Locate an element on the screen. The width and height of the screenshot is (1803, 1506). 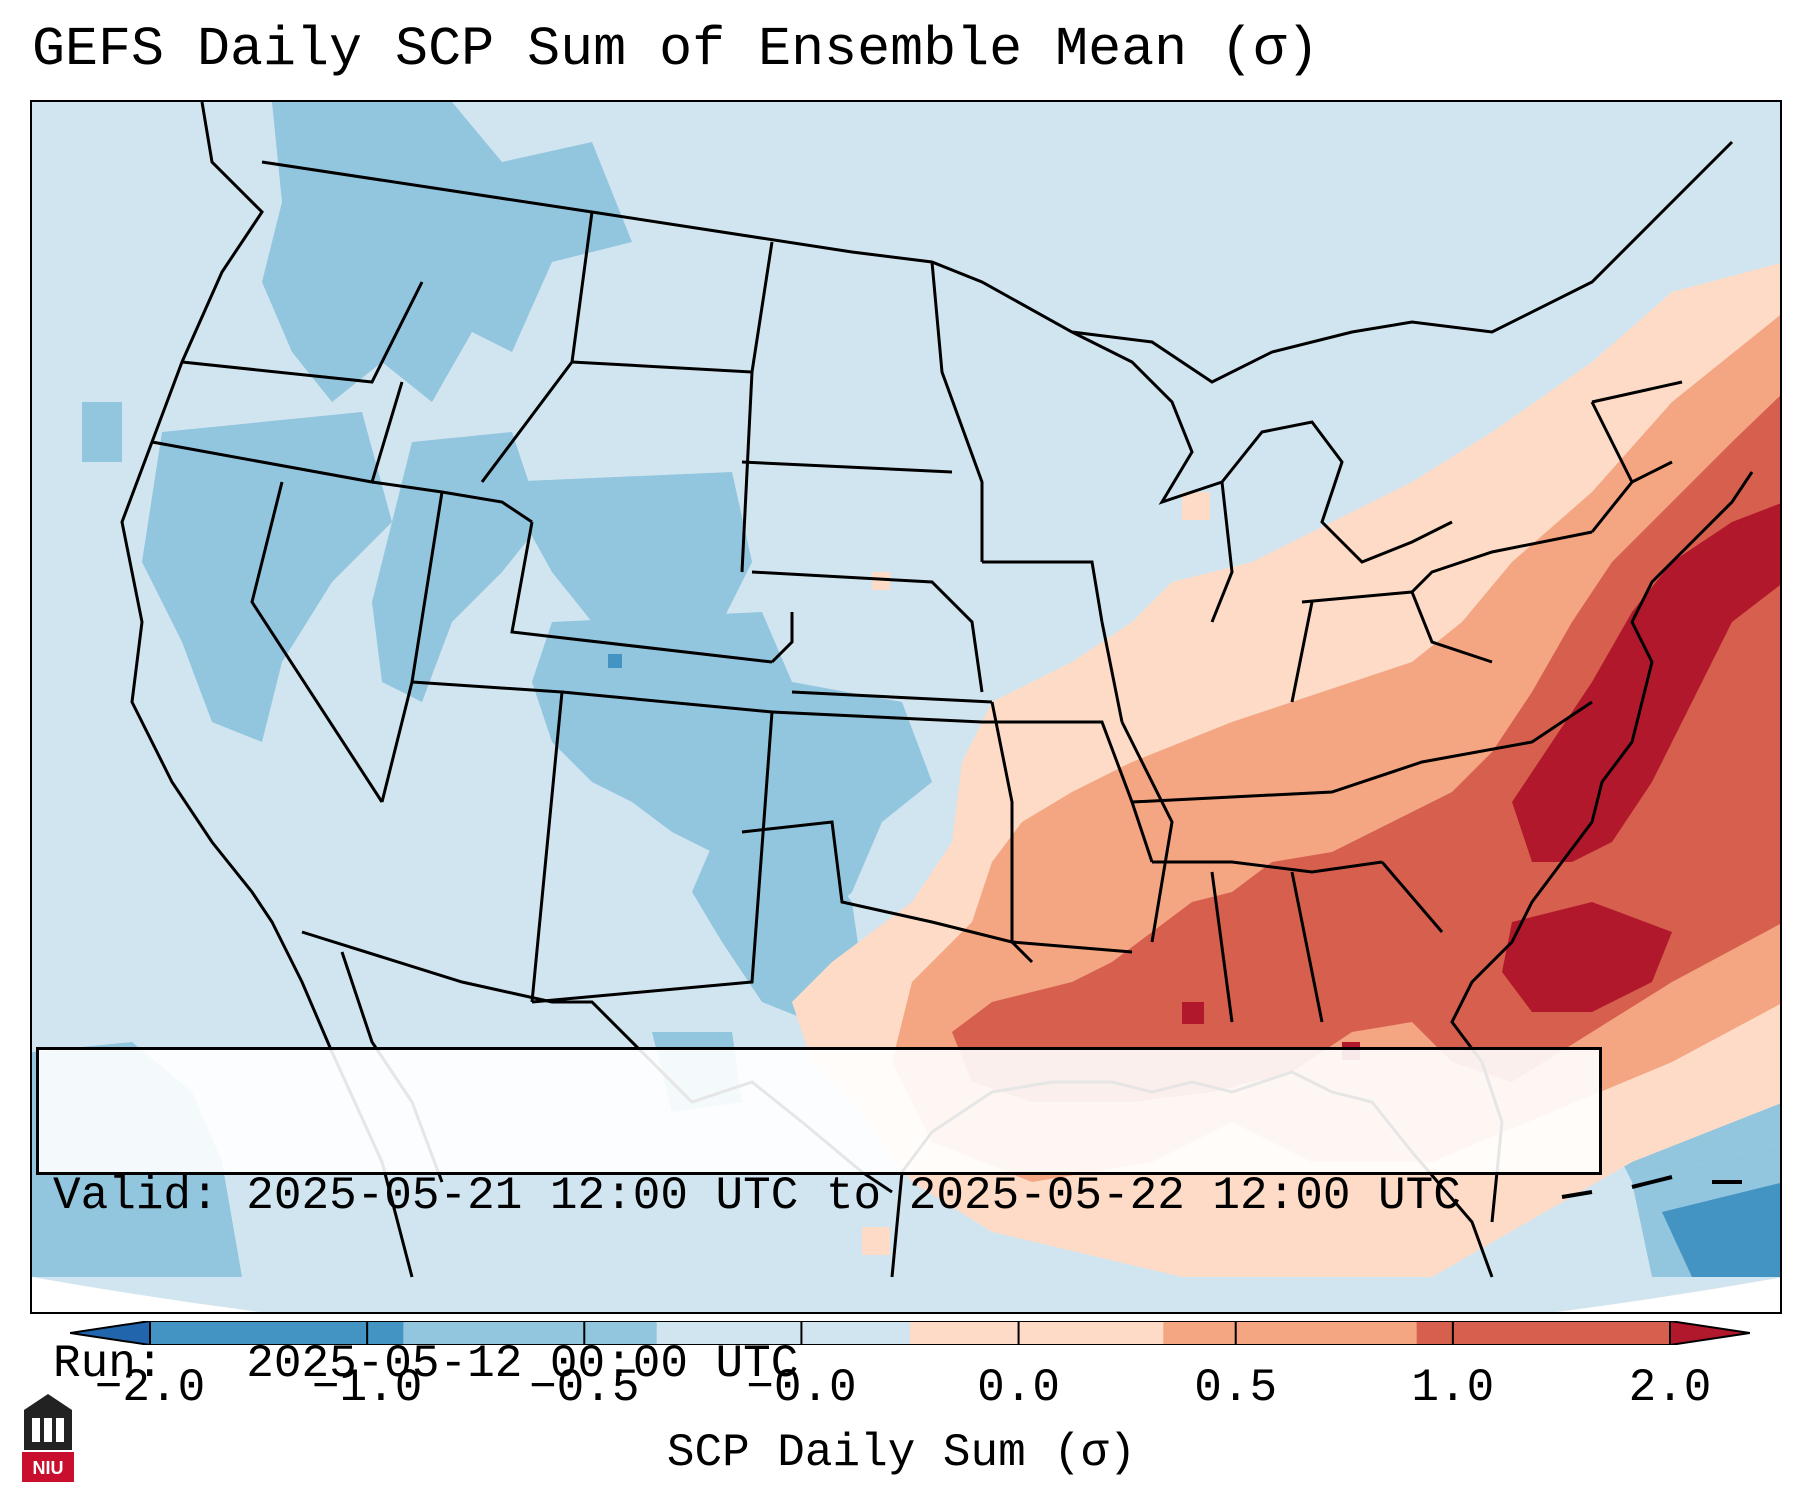
colorbar-tick-label: −0.0 is located at coordinates (801, 1388).